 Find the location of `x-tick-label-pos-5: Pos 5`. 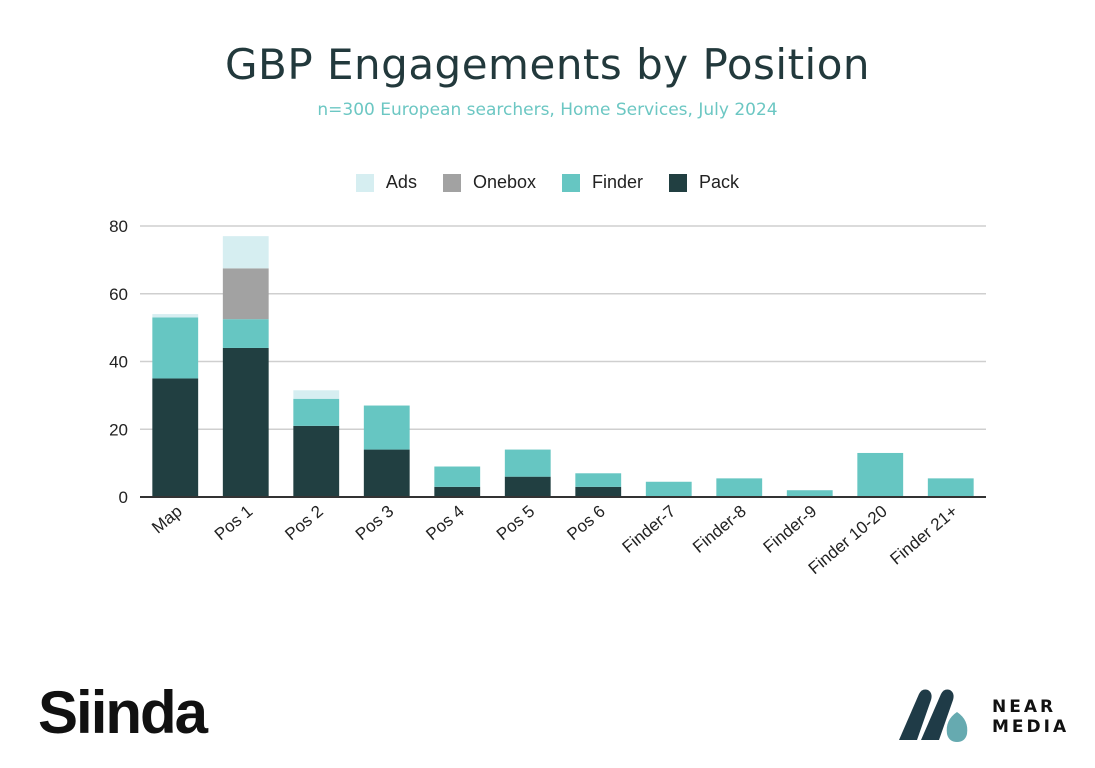

x-tick-label-pos-5: Pos 5 is located at coordinates (516, 523).